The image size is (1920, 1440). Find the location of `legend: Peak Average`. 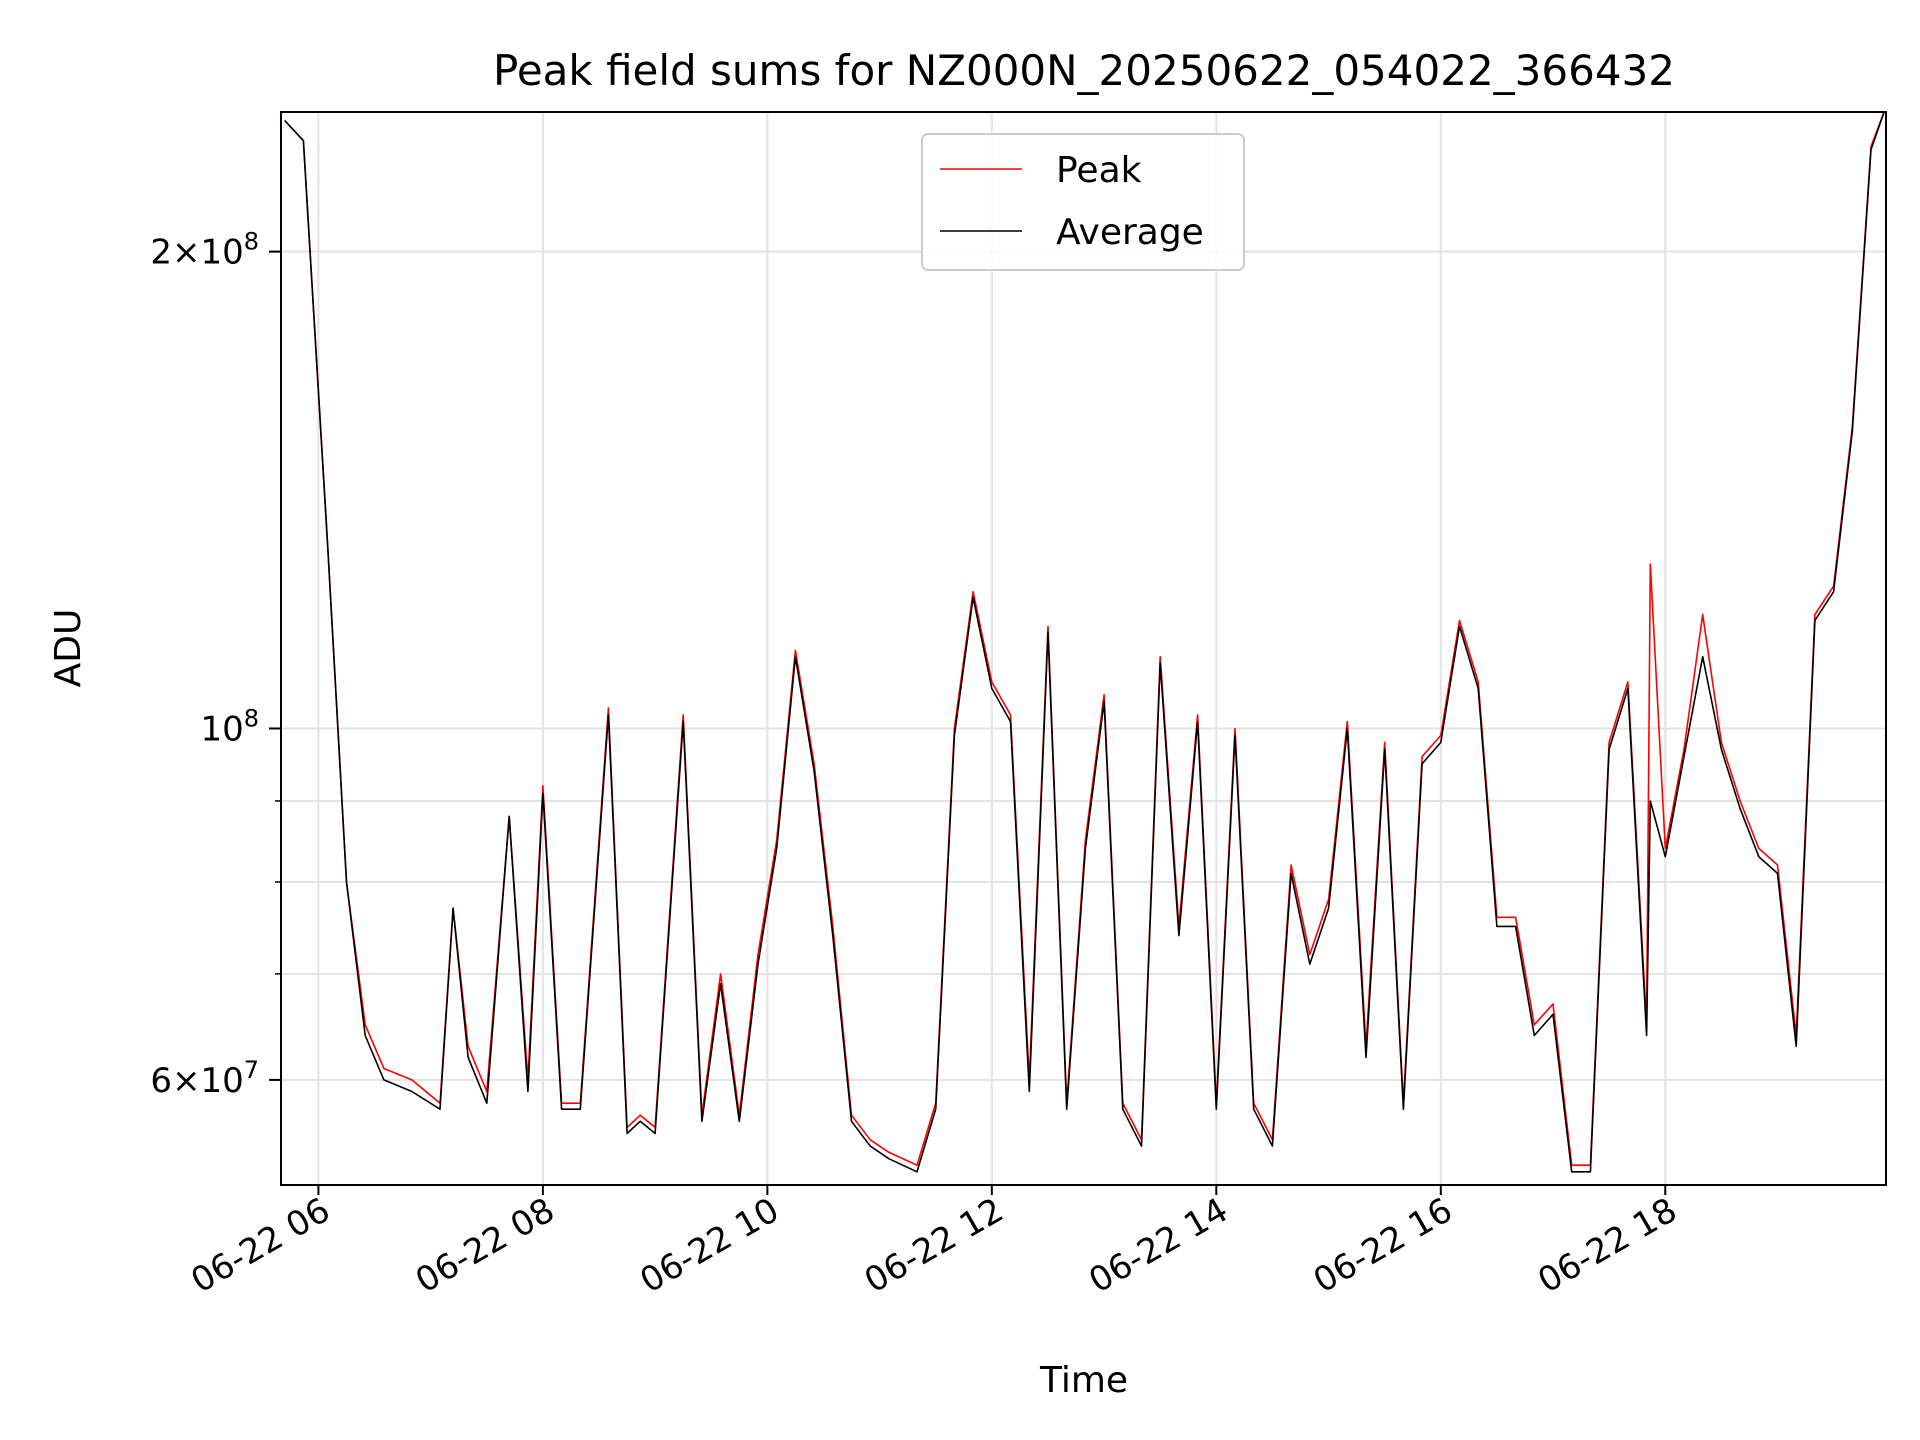

legend: Peak Average is located at coordinates (1083, 202).